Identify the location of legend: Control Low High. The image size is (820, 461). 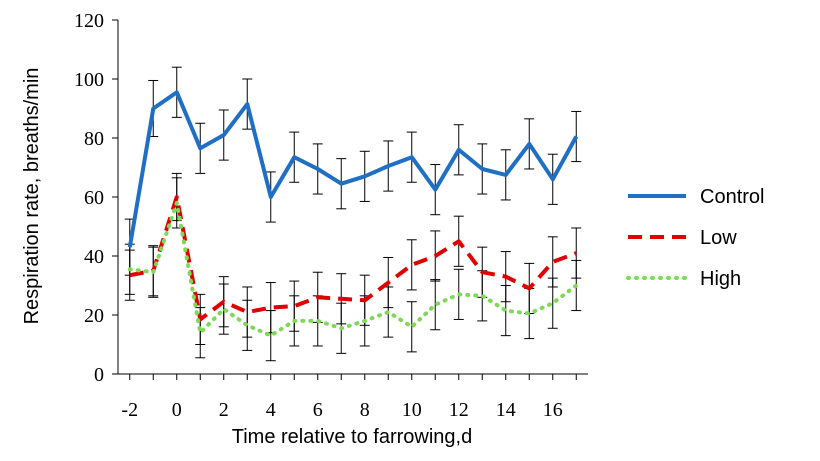
(695, 238).